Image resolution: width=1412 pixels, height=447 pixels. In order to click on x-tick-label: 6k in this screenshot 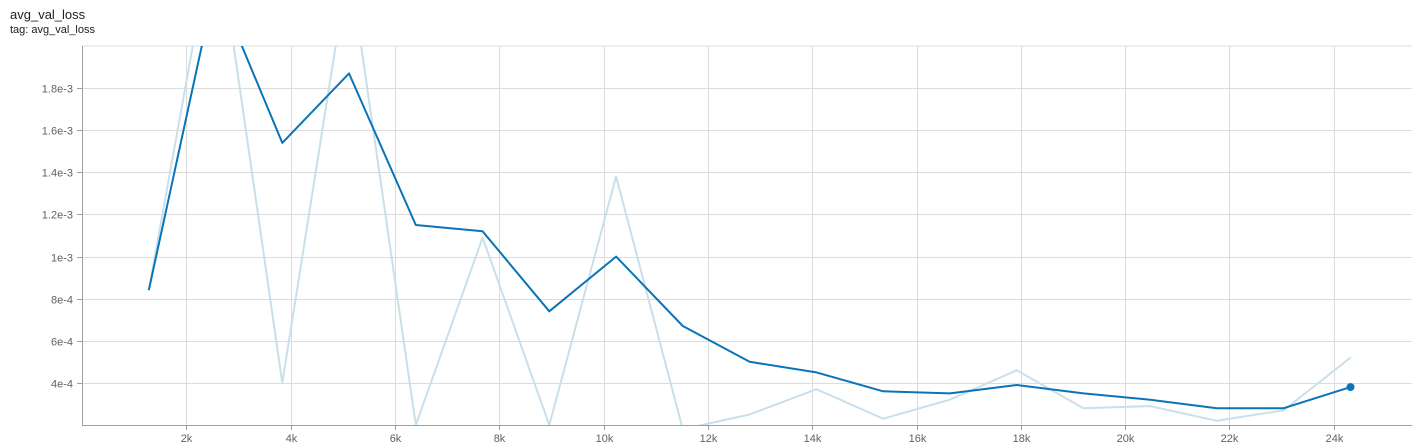, I will do `click(396, 439)`.